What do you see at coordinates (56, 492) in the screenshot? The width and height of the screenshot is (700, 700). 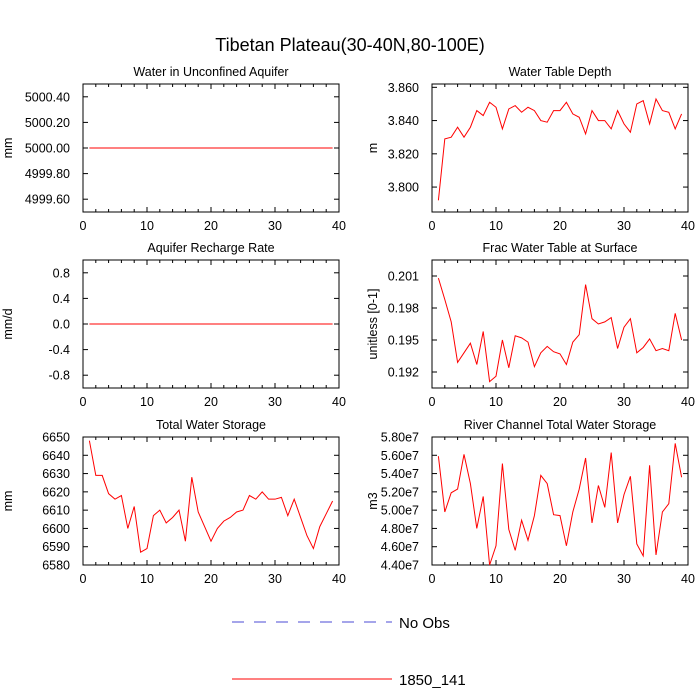 I see `y-tick-label: 6620` at bounding box center [56, 492].